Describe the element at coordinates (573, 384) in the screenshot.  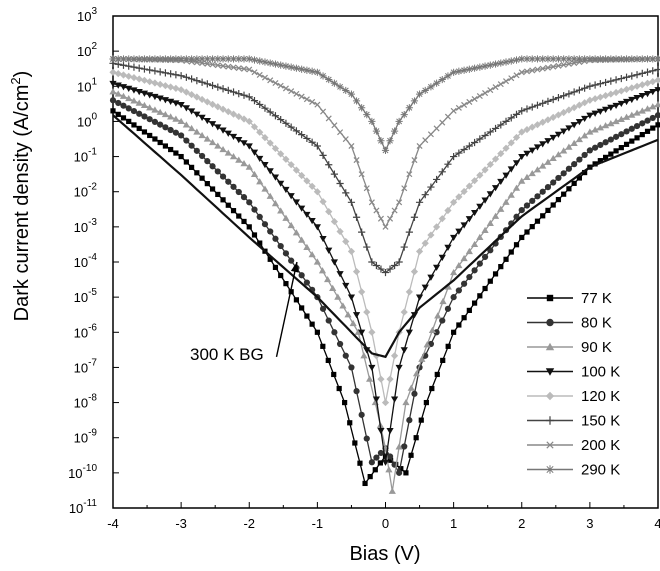
I see `legend: 77 K 80 K 90 K 100 K 120 K 150 K 200 K 290 K` at that location.